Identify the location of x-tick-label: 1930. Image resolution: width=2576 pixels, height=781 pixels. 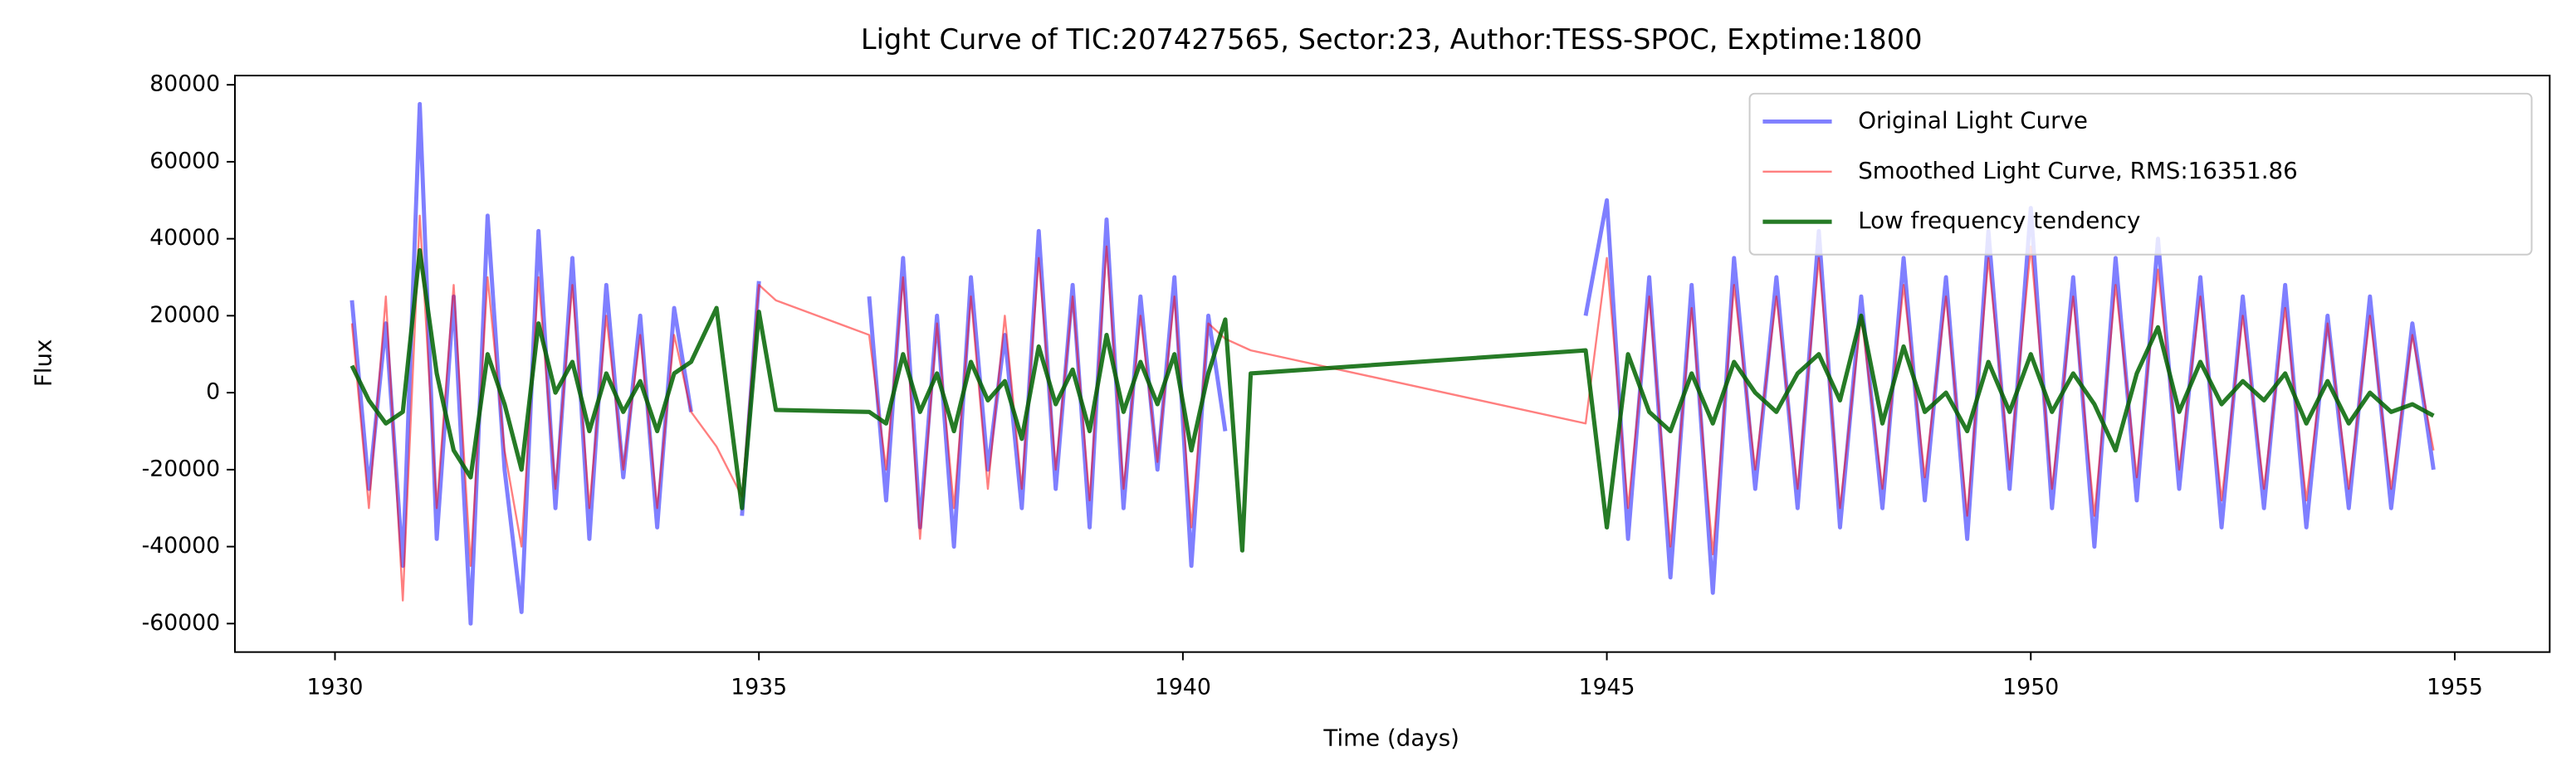
(335, 687).